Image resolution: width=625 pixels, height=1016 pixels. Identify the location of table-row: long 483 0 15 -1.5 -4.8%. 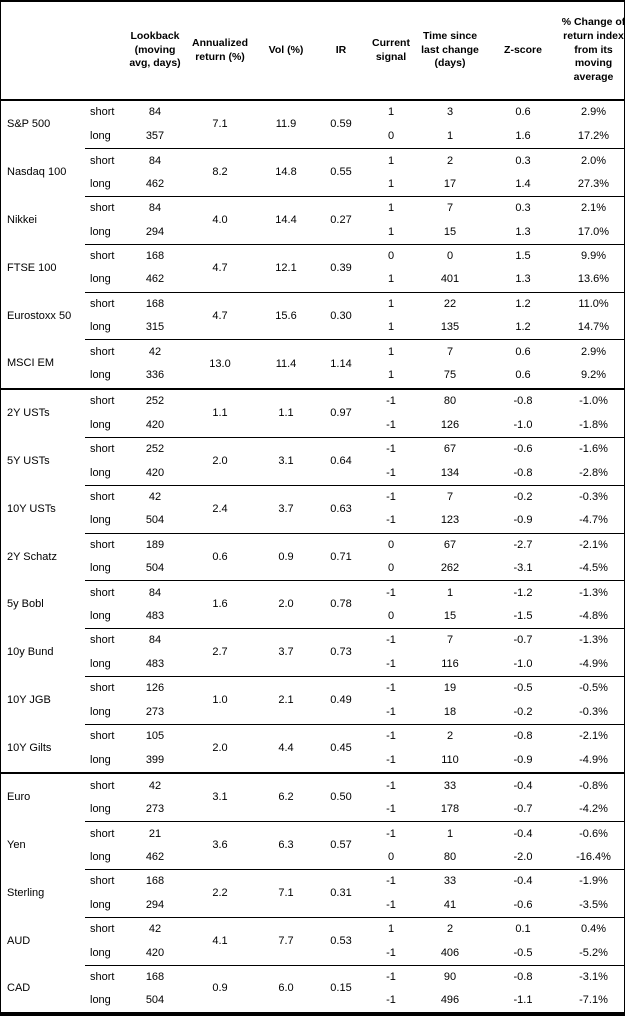
(312, 617).